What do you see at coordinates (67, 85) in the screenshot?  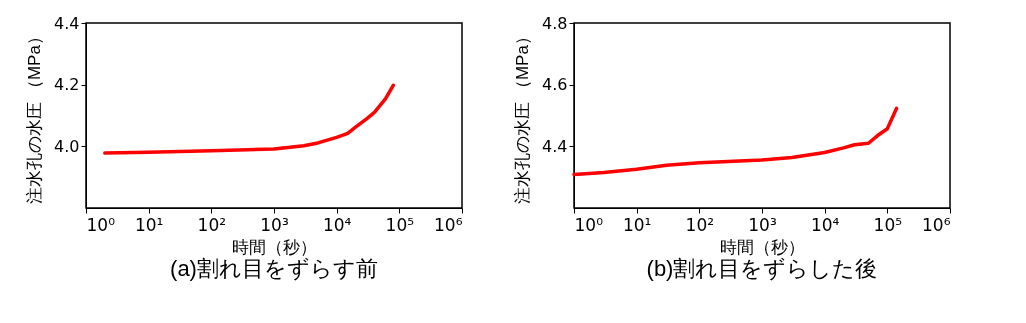 I see `y-tick-label: 4.2` at bounding box center [67, 85].